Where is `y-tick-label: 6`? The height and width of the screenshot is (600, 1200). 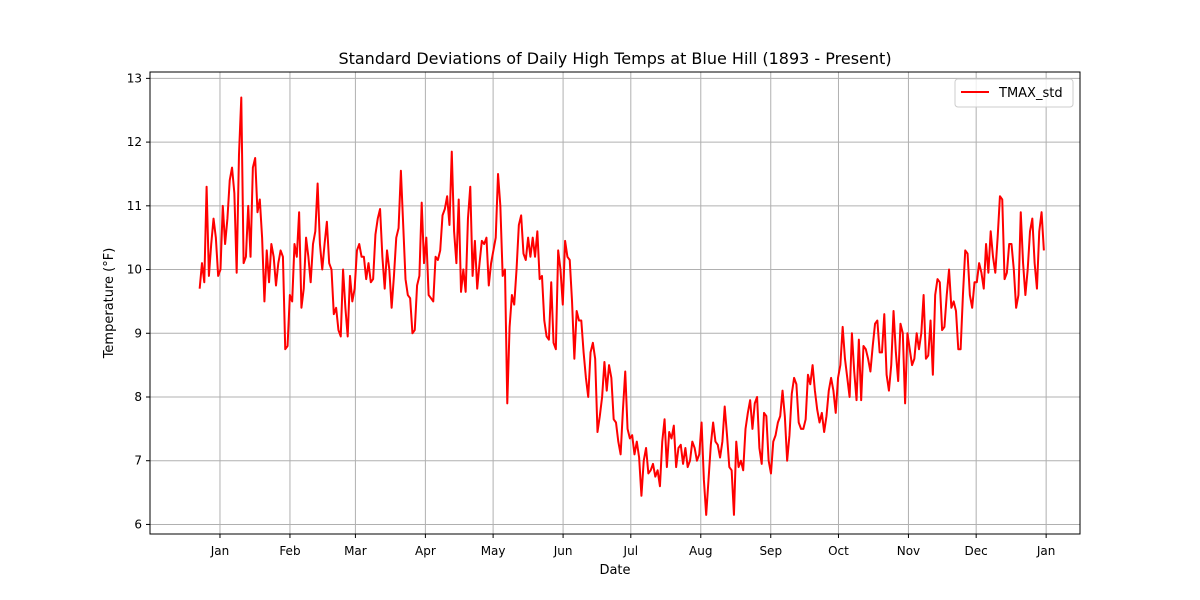
y-tick-label: 6 is located at coordinates (138, 524).